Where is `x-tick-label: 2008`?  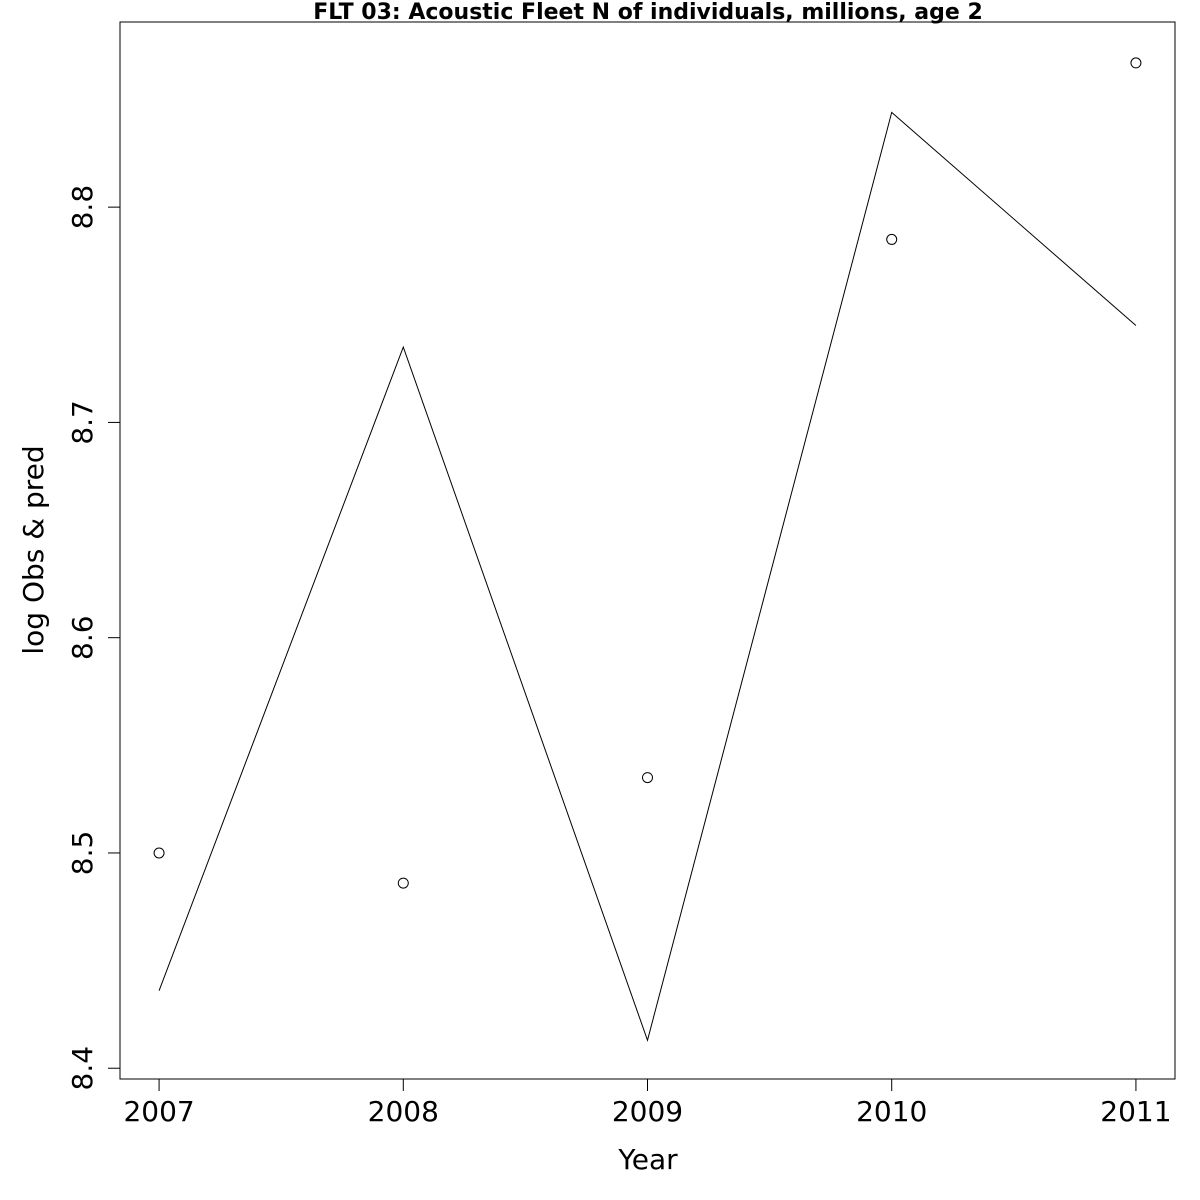
x-tick-label: 2008 is located at coordinates (403, 1111).